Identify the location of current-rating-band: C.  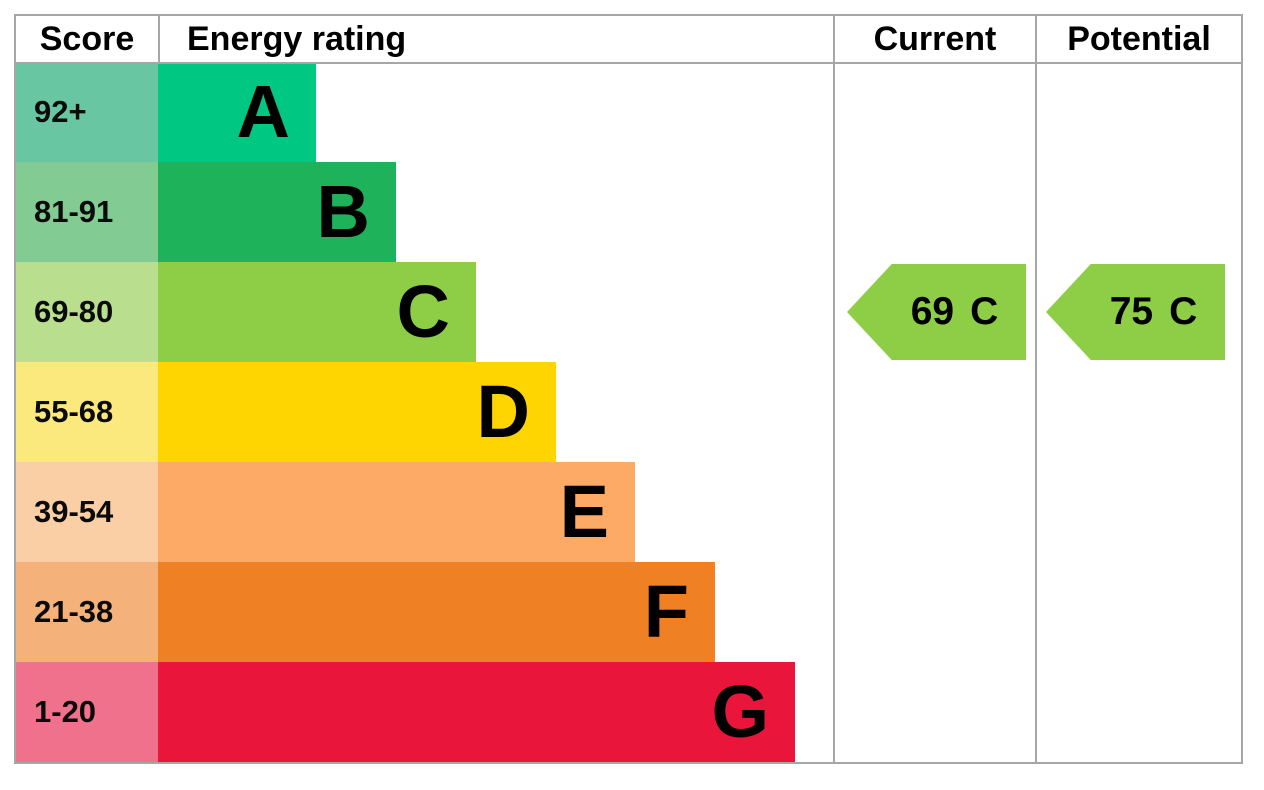
(984, 311).